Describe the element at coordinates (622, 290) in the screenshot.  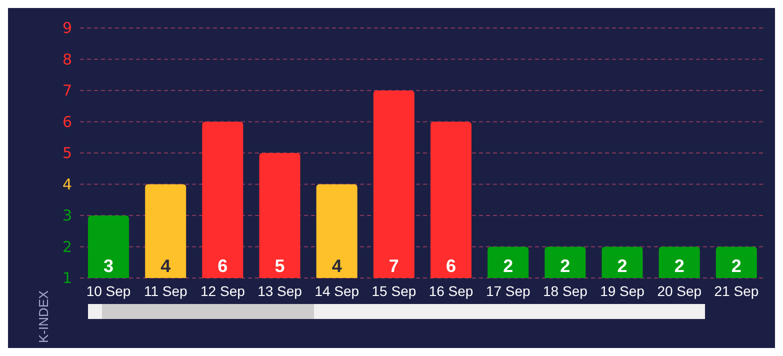
I see `x-tick-label: 19 Sep` at that location.